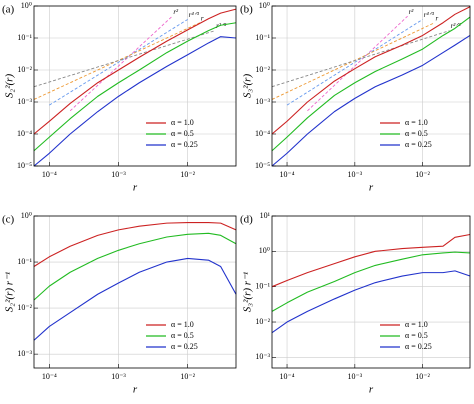  What do you see at coordinates (248, 86) in the screenshot?
I see `y-axis-label: S₃²(r)` at bounding box center [248, 86].